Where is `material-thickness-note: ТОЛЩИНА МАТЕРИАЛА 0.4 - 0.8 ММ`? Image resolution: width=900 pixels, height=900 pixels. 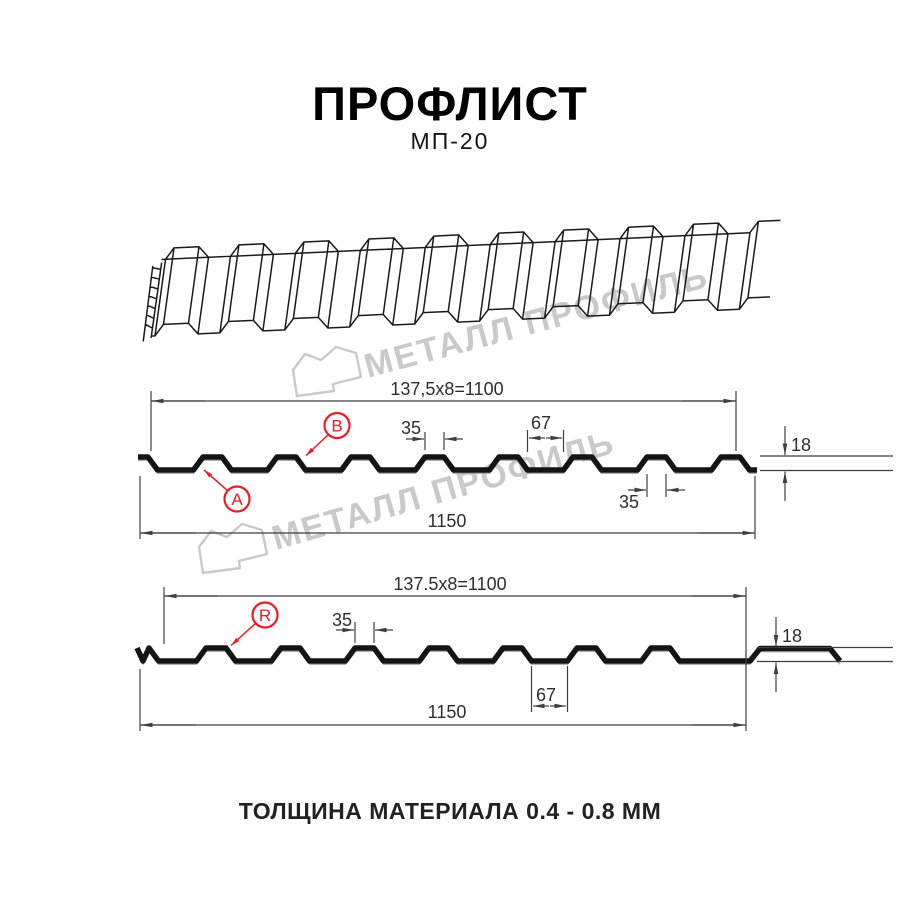
material-thickness-note: ТОЛЩИНА МАТЕРИАЛА 0.4 - 0.8 ММ is located at coordinates (450, 811).